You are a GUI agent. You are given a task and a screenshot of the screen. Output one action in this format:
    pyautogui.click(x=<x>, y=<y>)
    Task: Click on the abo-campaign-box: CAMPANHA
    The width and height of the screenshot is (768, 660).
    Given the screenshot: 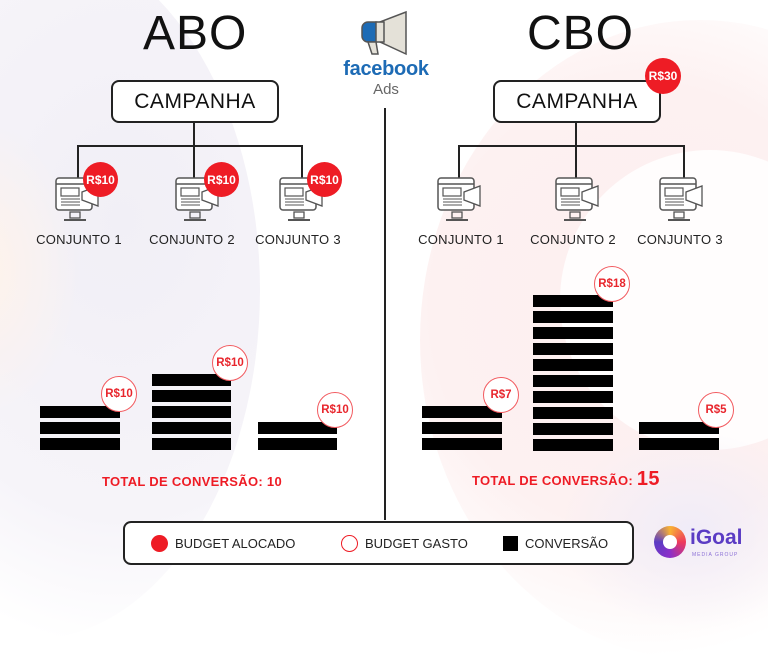 What is the action you would take?
    pyautogui.click(x=195, y=101)
    